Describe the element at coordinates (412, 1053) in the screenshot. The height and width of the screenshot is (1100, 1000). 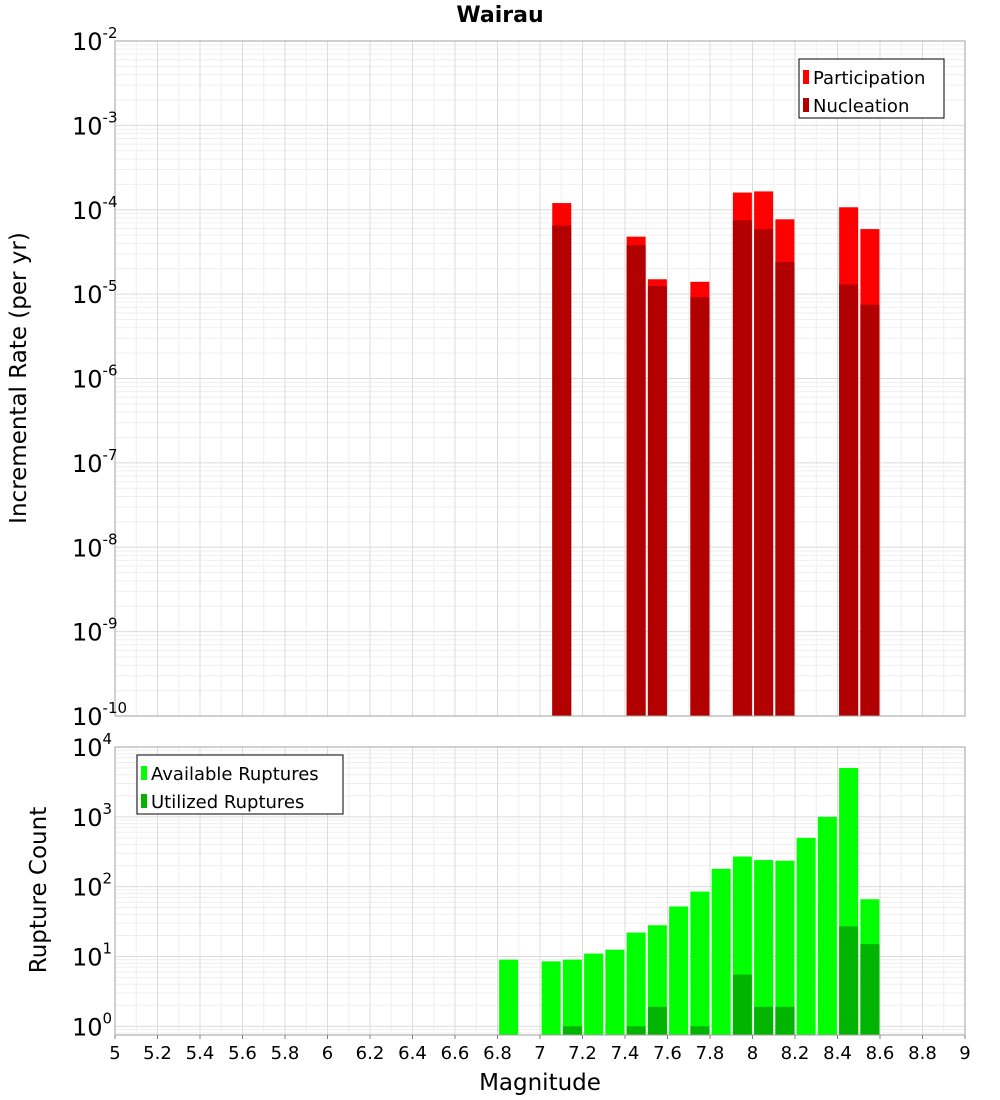
I see `x-tick-label: 6.4` at that location.